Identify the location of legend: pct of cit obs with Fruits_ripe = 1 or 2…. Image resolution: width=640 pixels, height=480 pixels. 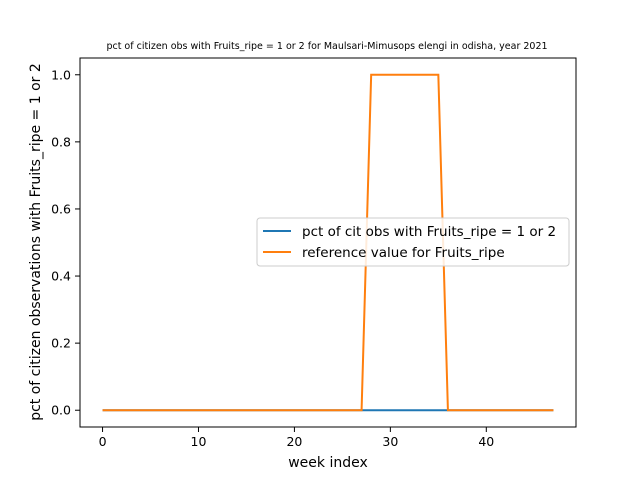
(413, 242).